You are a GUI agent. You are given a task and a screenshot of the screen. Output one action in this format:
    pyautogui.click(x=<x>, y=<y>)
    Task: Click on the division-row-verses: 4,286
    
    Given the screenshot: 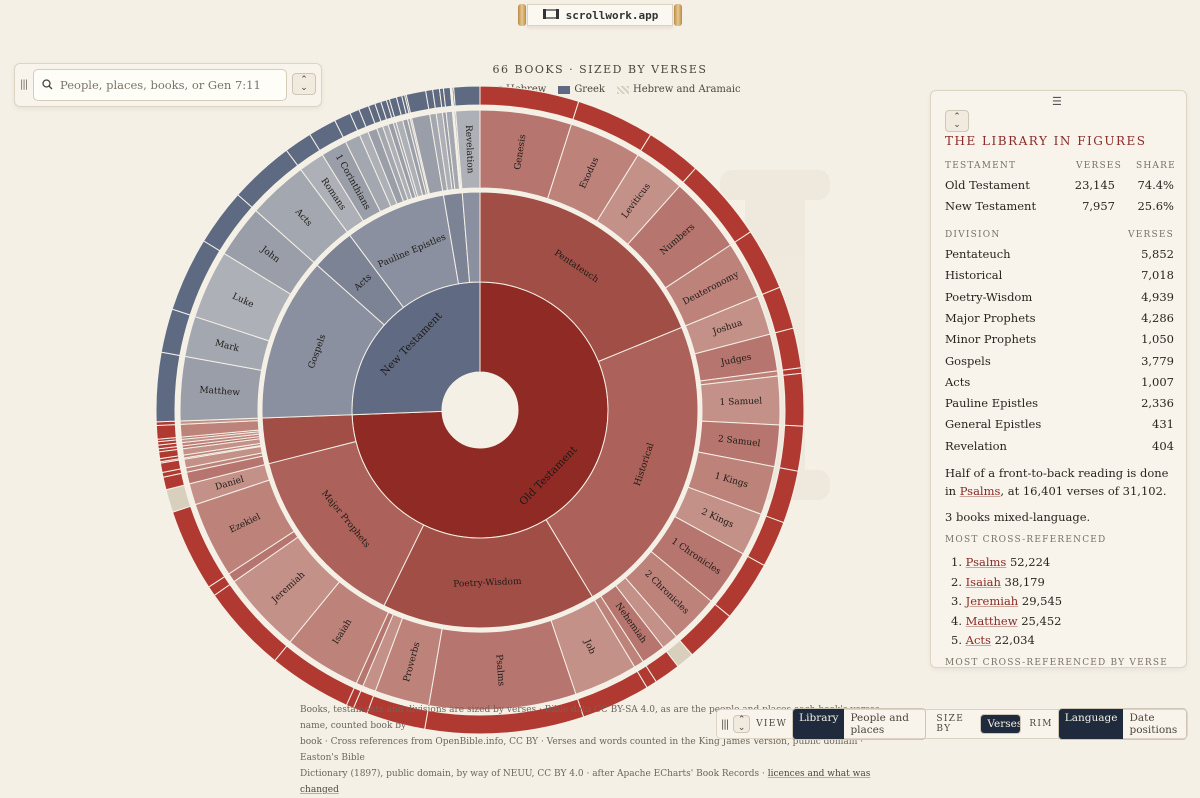 What is the action you would take?
    pyautogui.click(x=1157, y=317)
    